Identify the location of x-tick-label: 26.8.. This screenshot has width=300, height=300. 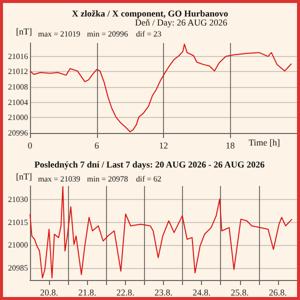
(277, 293).